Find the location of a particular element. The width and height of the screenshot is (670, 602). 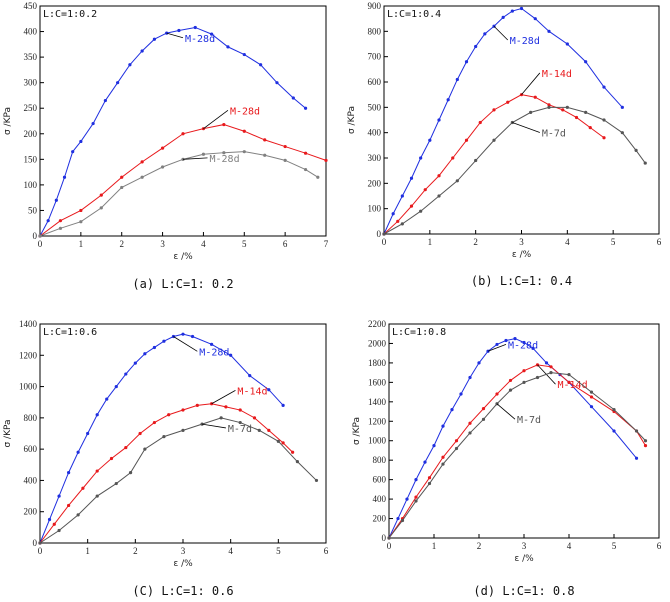

y-tick-label: 250 is located at coordinates (31, 108).